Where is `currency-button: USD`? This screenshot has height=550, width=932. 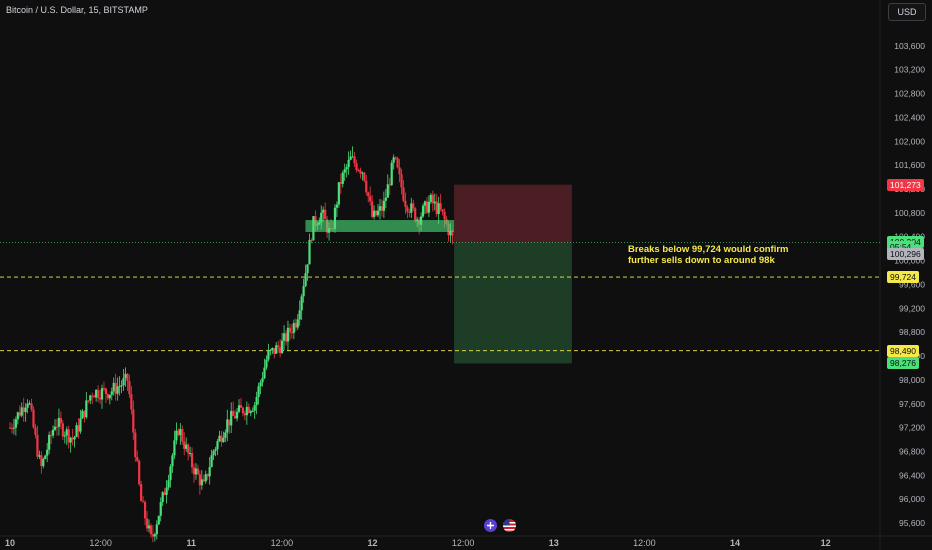 currency-button: USD is located at coordinates (907, 12).